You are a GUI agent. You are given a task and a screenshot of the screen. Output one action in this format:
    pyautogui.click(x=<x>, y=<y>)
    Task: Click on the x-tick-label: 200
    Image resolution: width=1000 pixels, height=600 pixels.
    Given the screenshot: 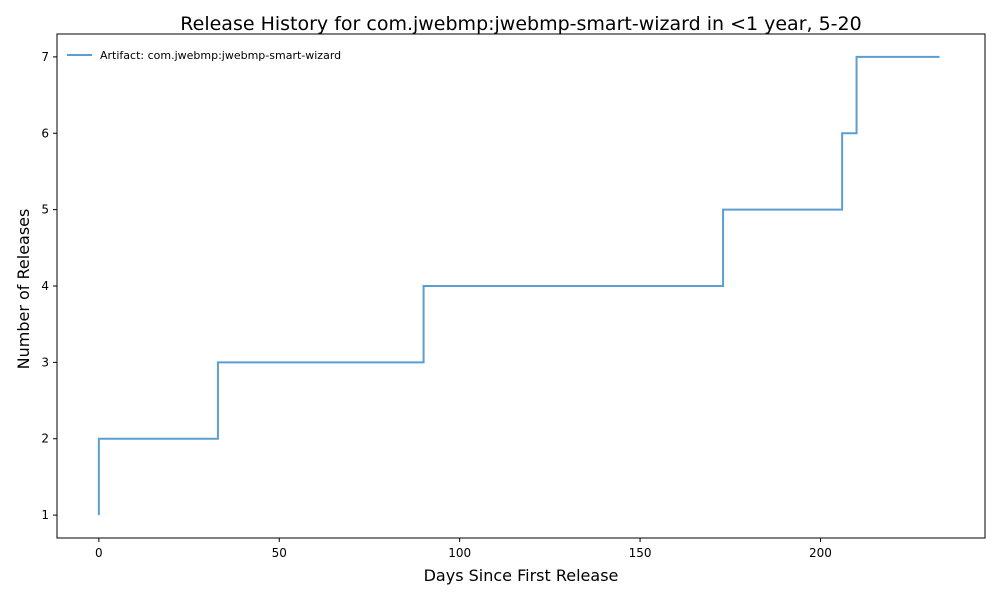 What is the action you would take?
    pyautogui.click(x=820, y=553)
    